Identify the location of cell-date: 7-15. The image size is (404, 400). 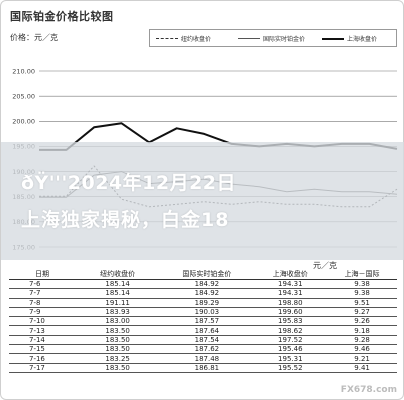
(42, 349).